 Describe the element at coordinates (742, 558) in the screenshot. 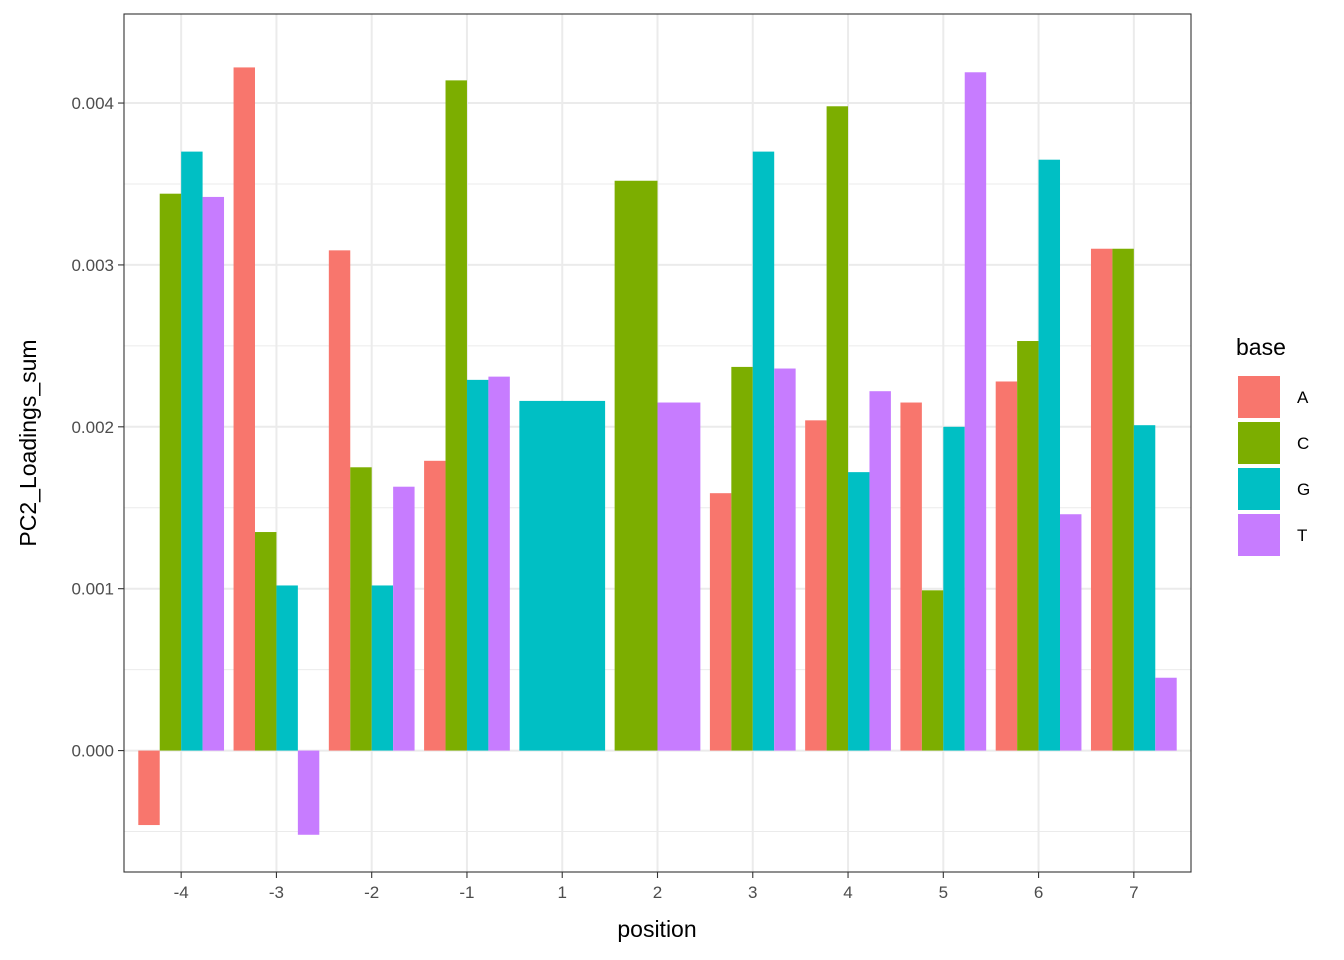

I see `bar-3-C` at that location.